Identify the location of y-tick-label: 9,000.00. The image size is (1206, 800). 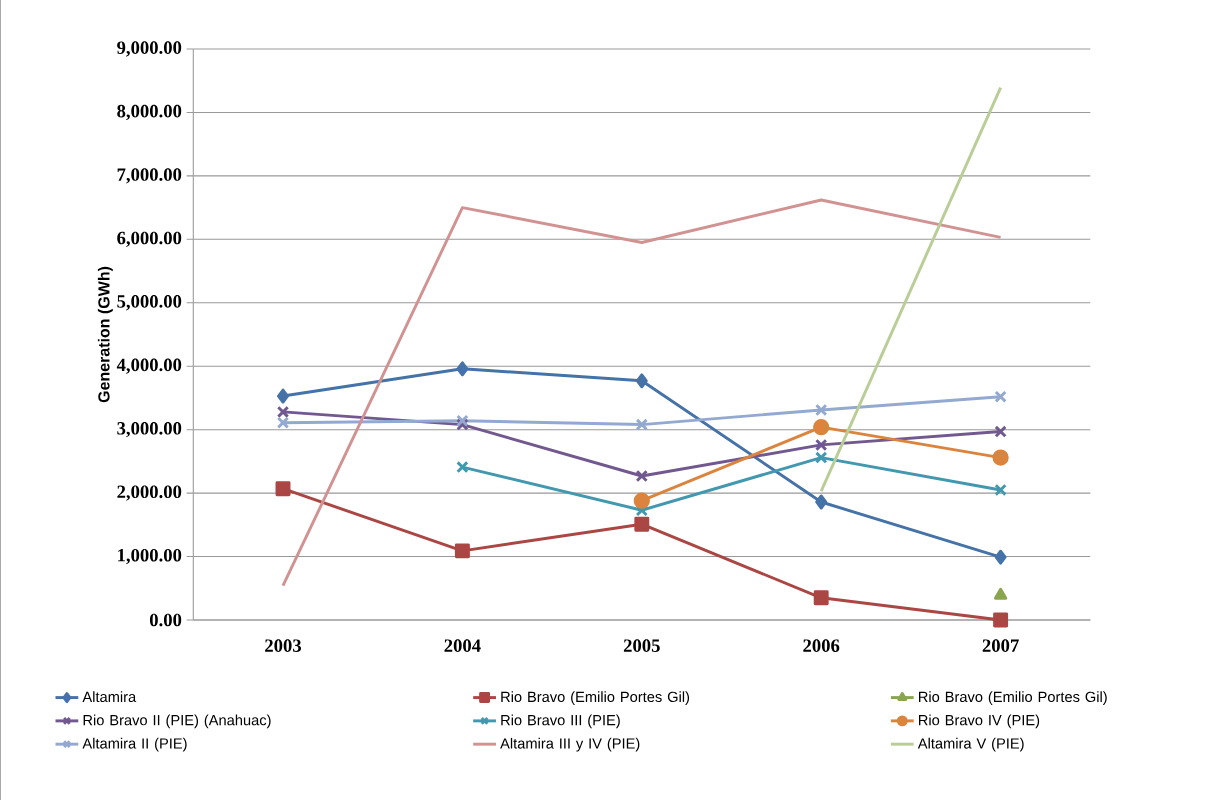
(149, 49).